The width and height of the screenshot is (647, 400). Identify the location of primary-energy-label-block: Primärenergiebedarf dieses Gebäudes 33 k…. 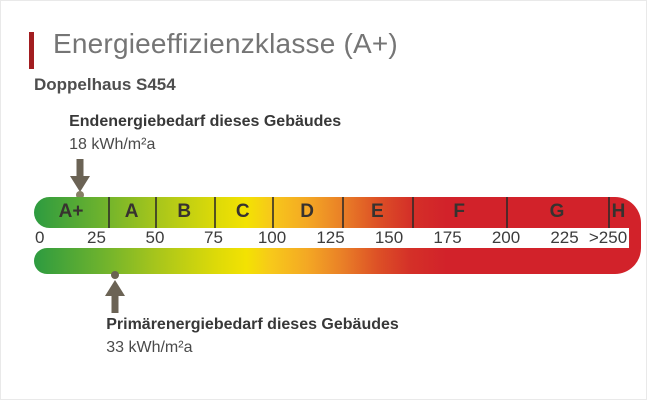
(252, 336).